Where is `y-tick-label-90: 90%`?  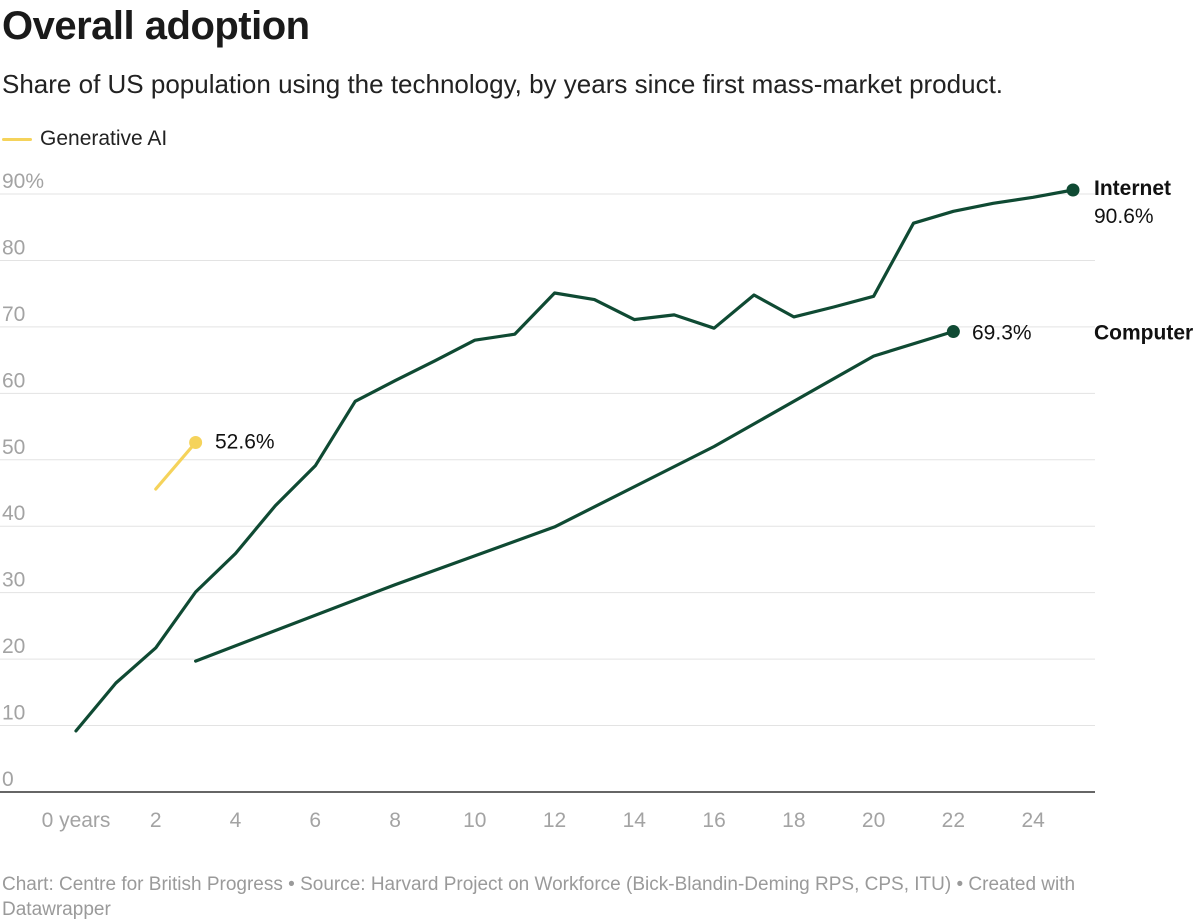
y-tick-label-90: 90% is located at coordinates (23, 181).